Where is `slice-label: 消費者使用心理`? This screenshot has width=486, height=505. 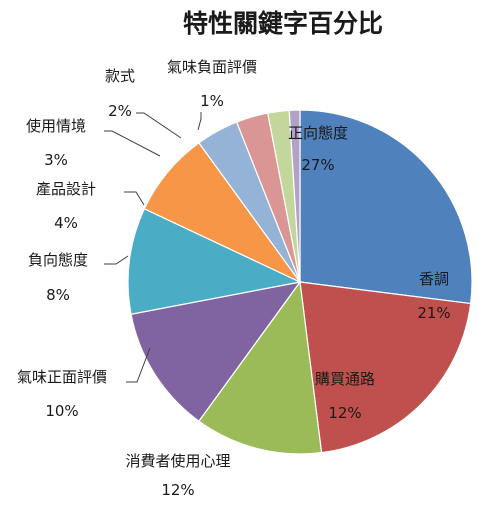 slice-label: 消費者使用心理 is located at coordinates (177, 461).